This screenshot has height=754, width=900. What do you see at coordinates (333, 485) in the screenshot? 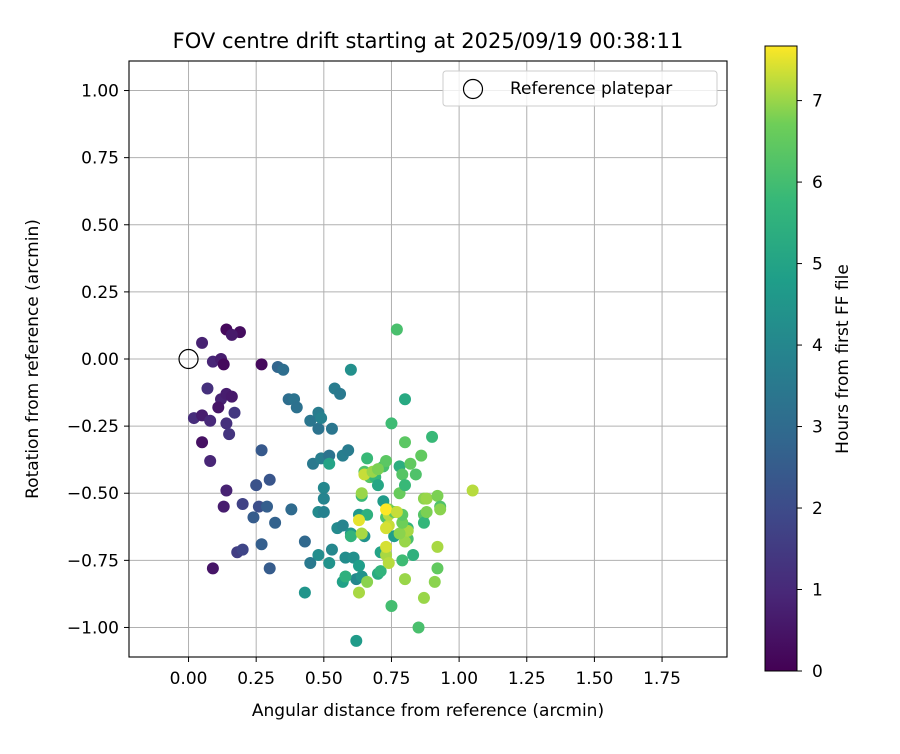
I see `data-points` at bounding box center [333, 485].